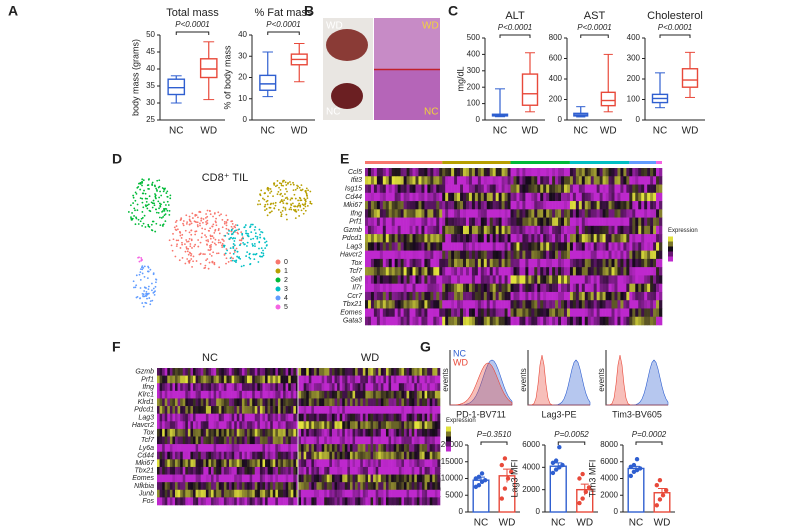 The height and width of the screenshot is (530, 800). I want to click on p-value: P<0.0001, so click(675, 27).